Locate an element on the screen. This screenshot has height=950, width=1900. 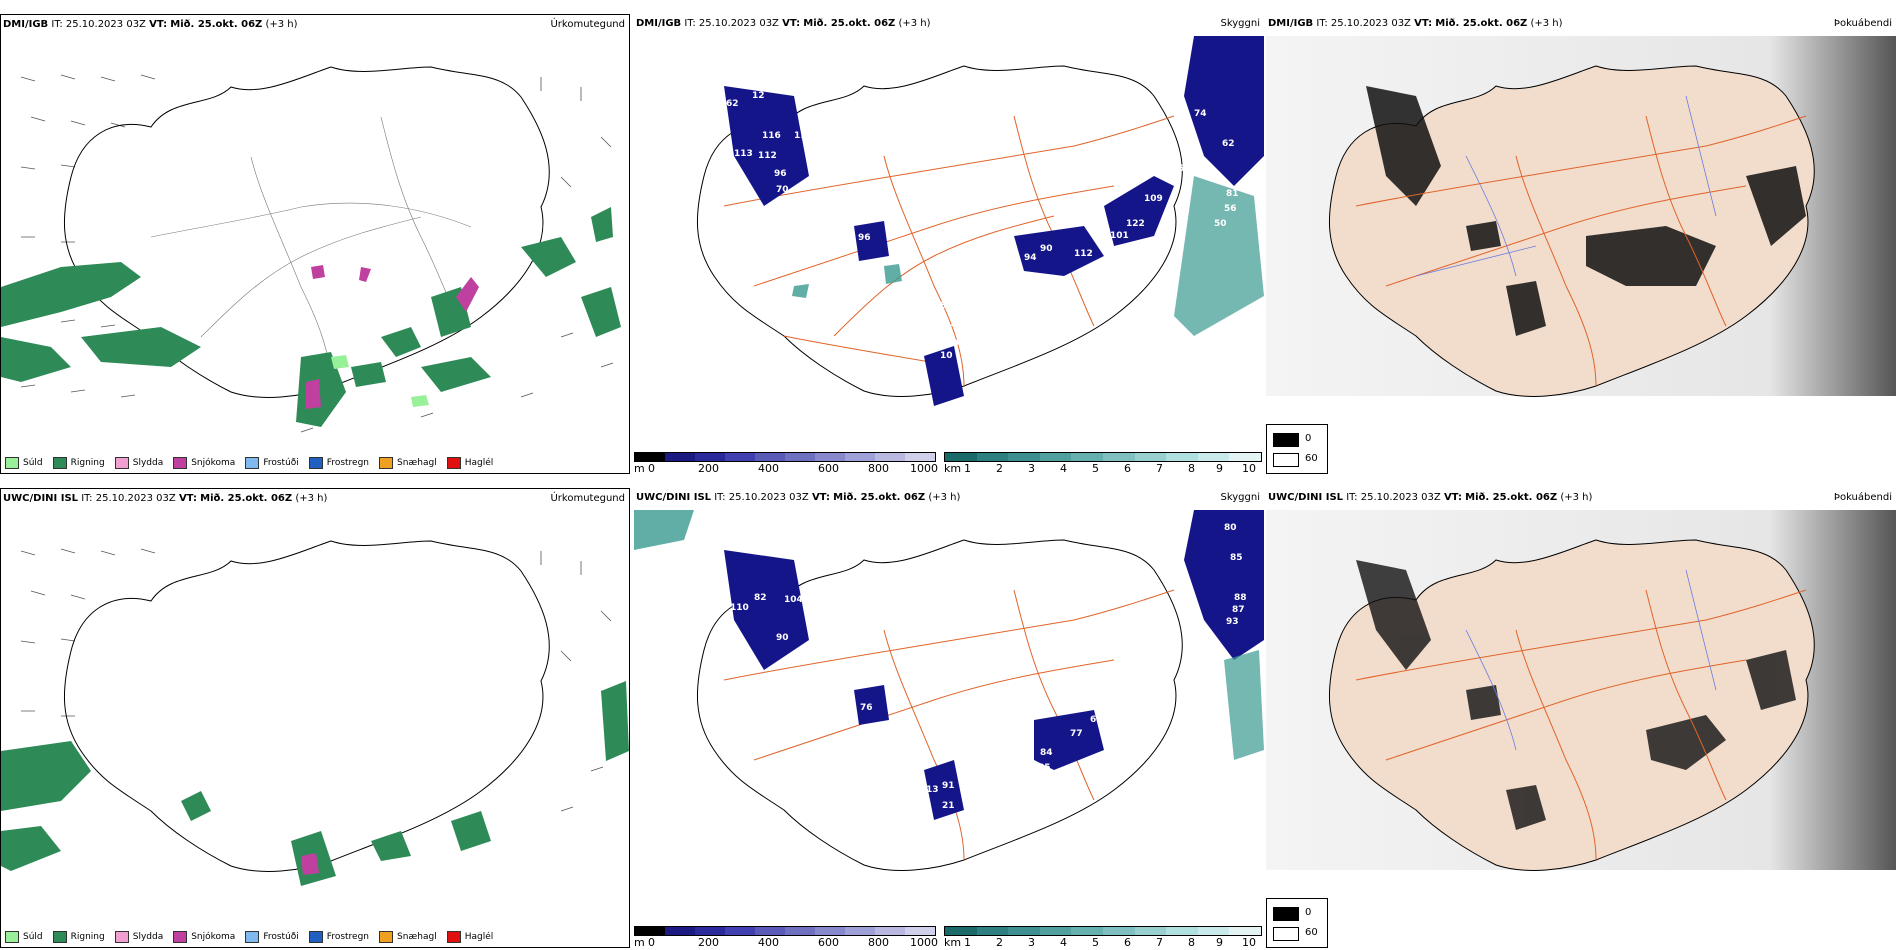
svg-text: 55 is located at coordinates (1178, 169).